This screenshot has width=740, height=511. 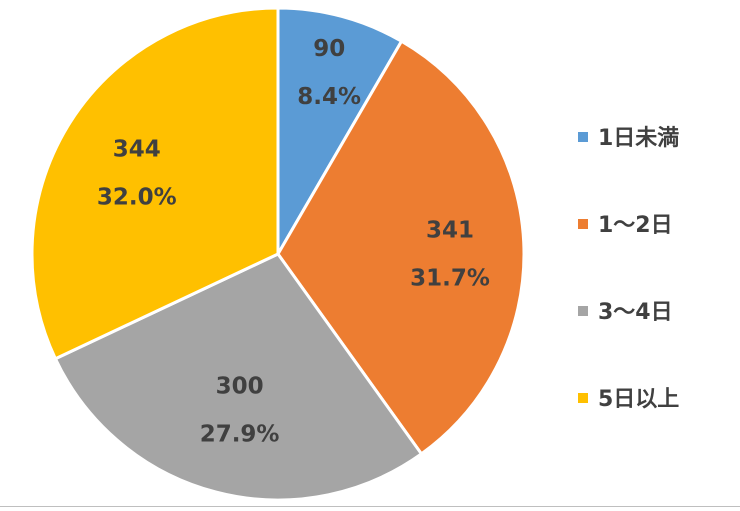 What do you see at coordinates (450, 231) in the screenshot?
I see `slice-value-label: 341` at bounding box center [450, 231].